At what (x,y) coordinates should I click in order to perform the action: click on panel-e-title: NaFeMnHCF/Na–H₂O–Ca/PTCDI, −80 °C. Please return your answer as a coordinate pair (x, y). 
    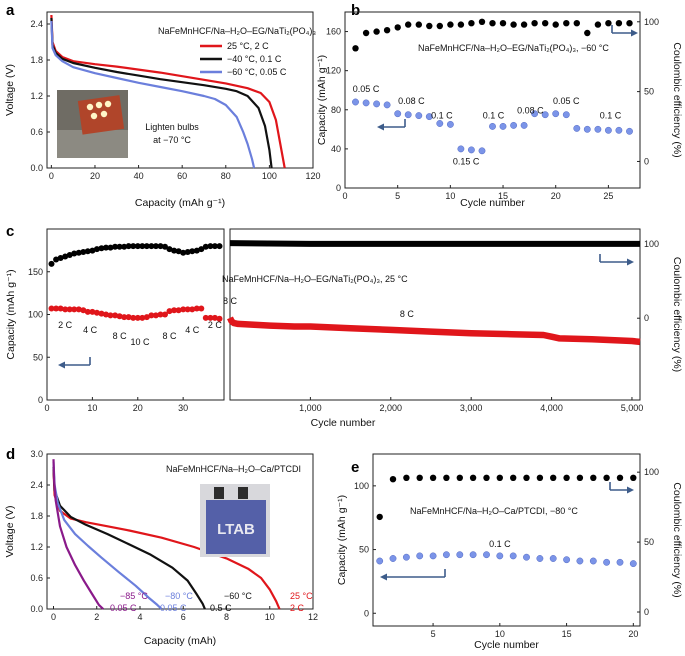
    Looking at the image, I should click on (494, 511).